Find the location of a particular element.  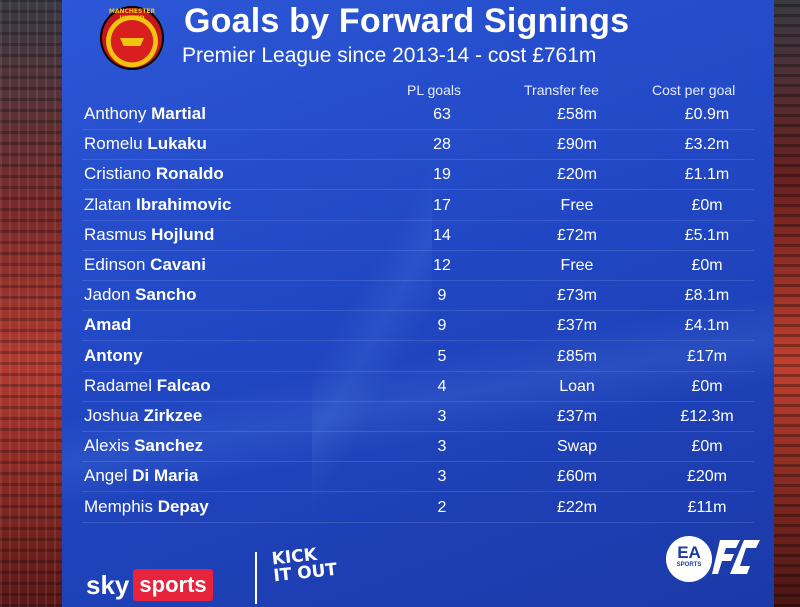

column-header-cost: Cost per goal is located at coordinates (694, 90).